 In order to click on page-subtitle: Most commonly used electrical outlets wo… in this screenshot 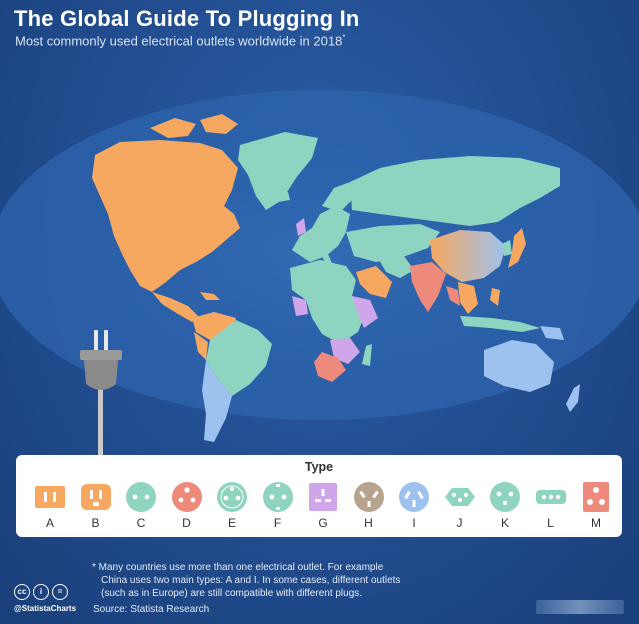, I will do `click(180, 40)`.